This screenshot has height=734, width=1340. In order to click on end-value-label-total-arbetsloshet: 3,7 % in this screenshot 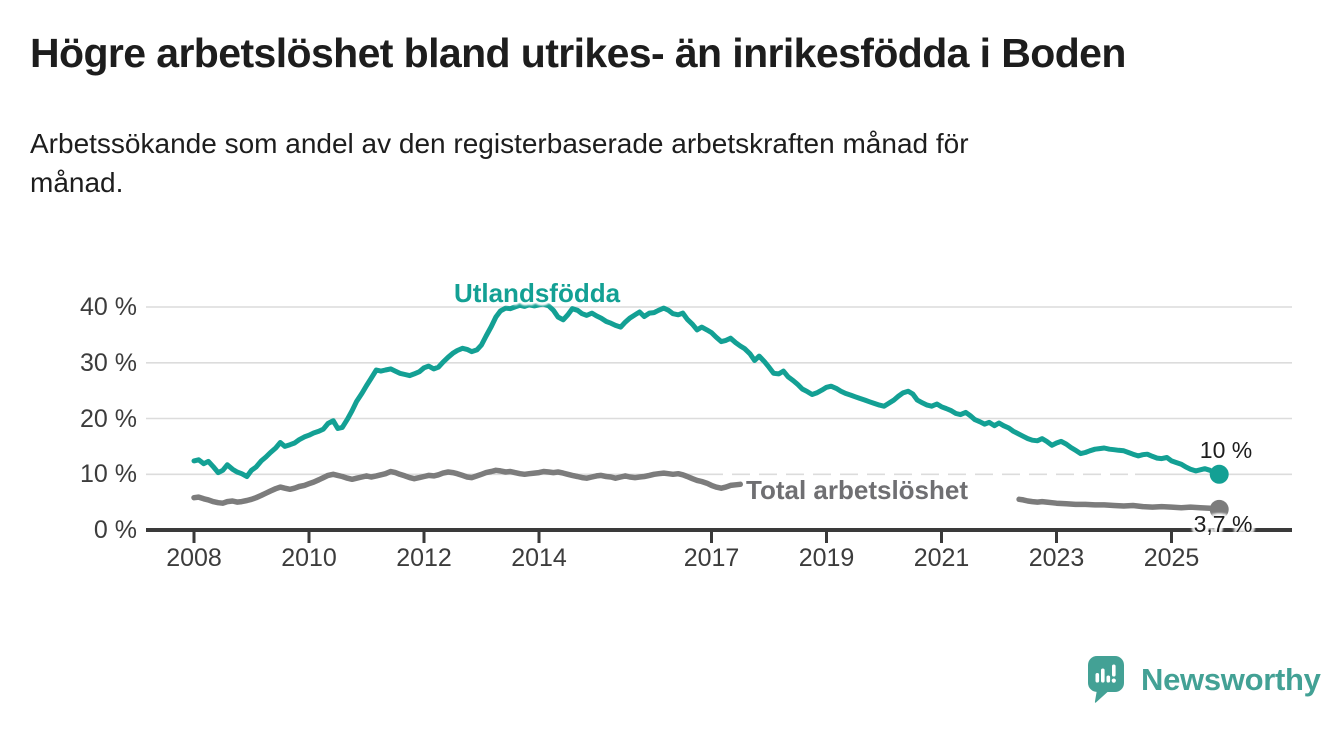, I will do `click(1223, 524)`.